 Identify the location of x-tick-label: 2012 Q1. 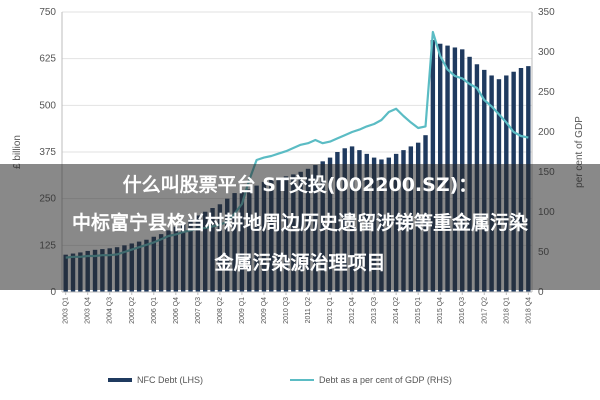
(330, 310).